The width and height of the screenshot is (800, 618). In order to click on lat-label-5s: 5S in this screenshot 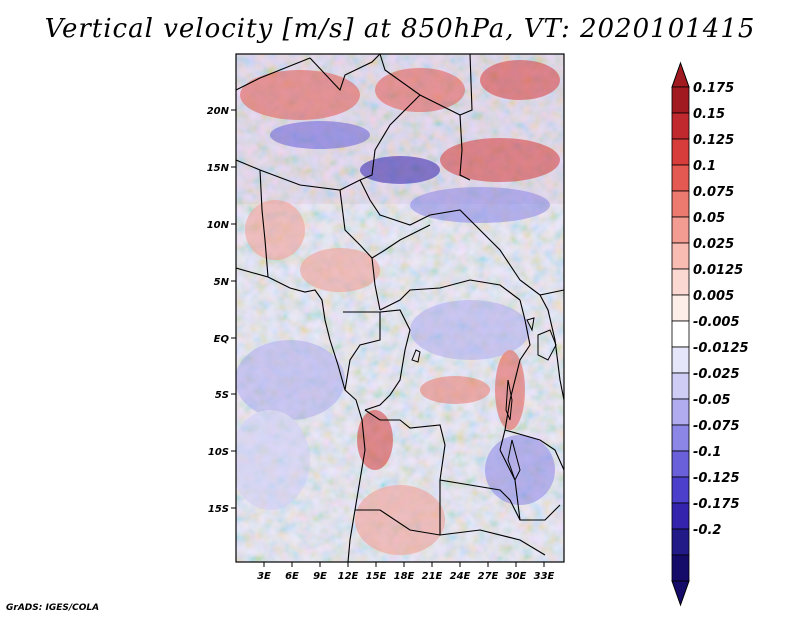, I will do `click(222, 395)`.